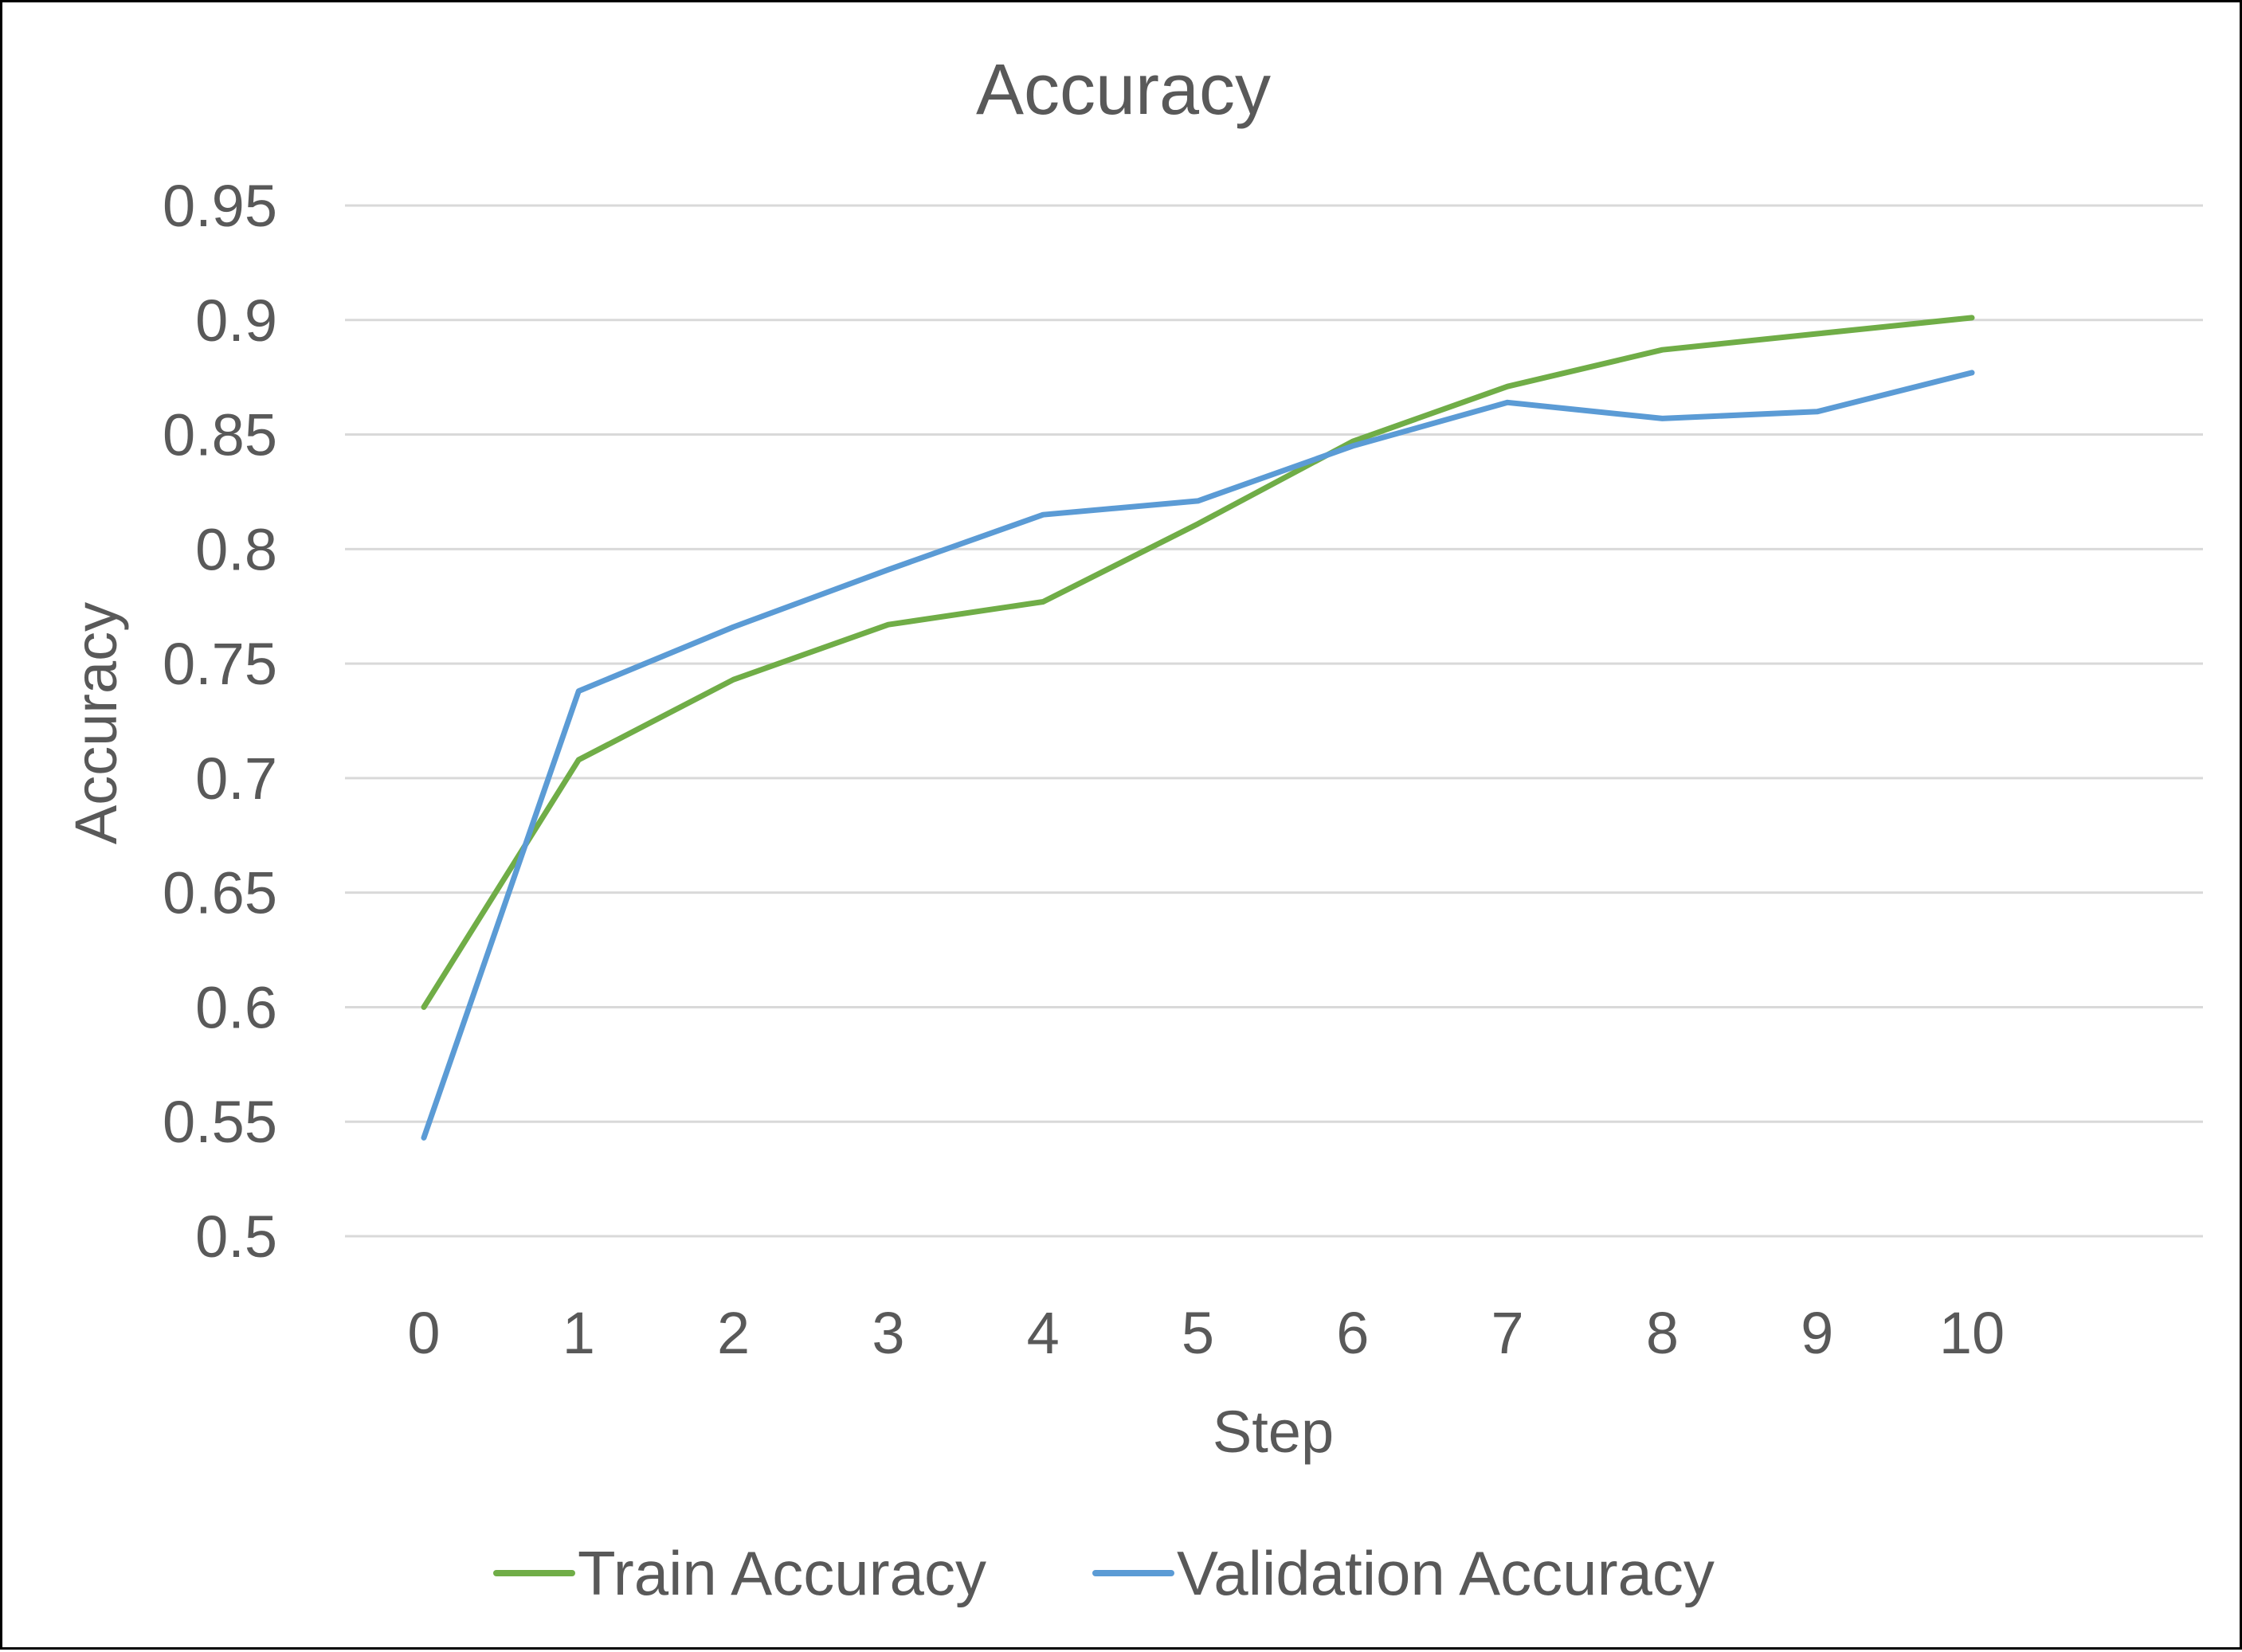 This screenshot has width=2242, height=1652. I want to click on x-axis-tick-labels: 0 1 2 3 4 5 6 7 8 9 10, so click(1206, 1333).